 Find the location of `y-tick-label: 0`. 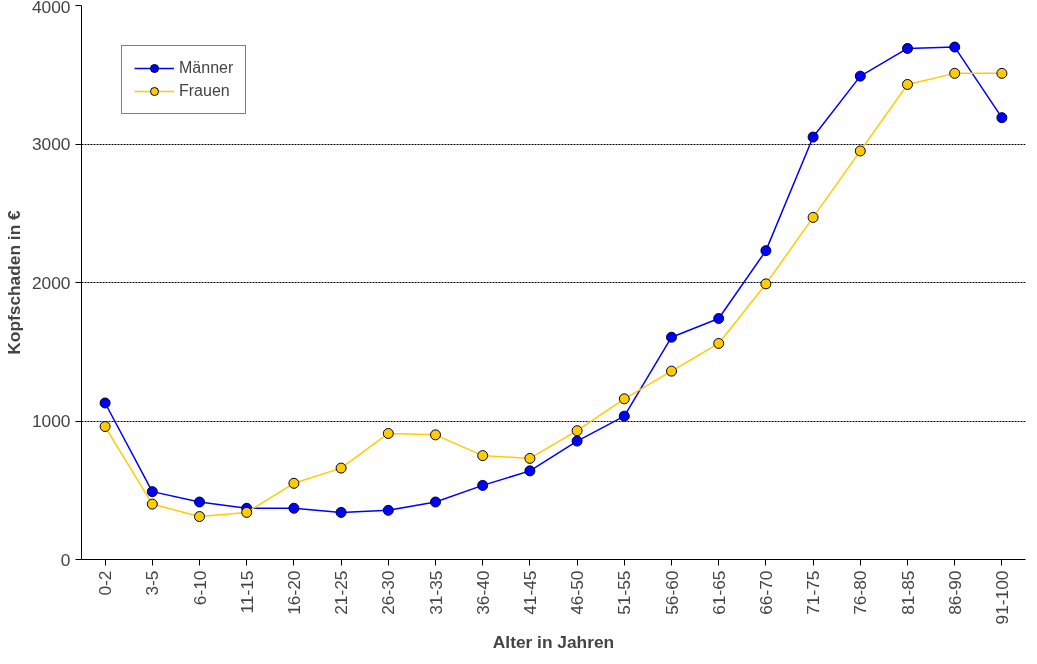

y-tick-label: 0 is located at coordinates (65, 559).